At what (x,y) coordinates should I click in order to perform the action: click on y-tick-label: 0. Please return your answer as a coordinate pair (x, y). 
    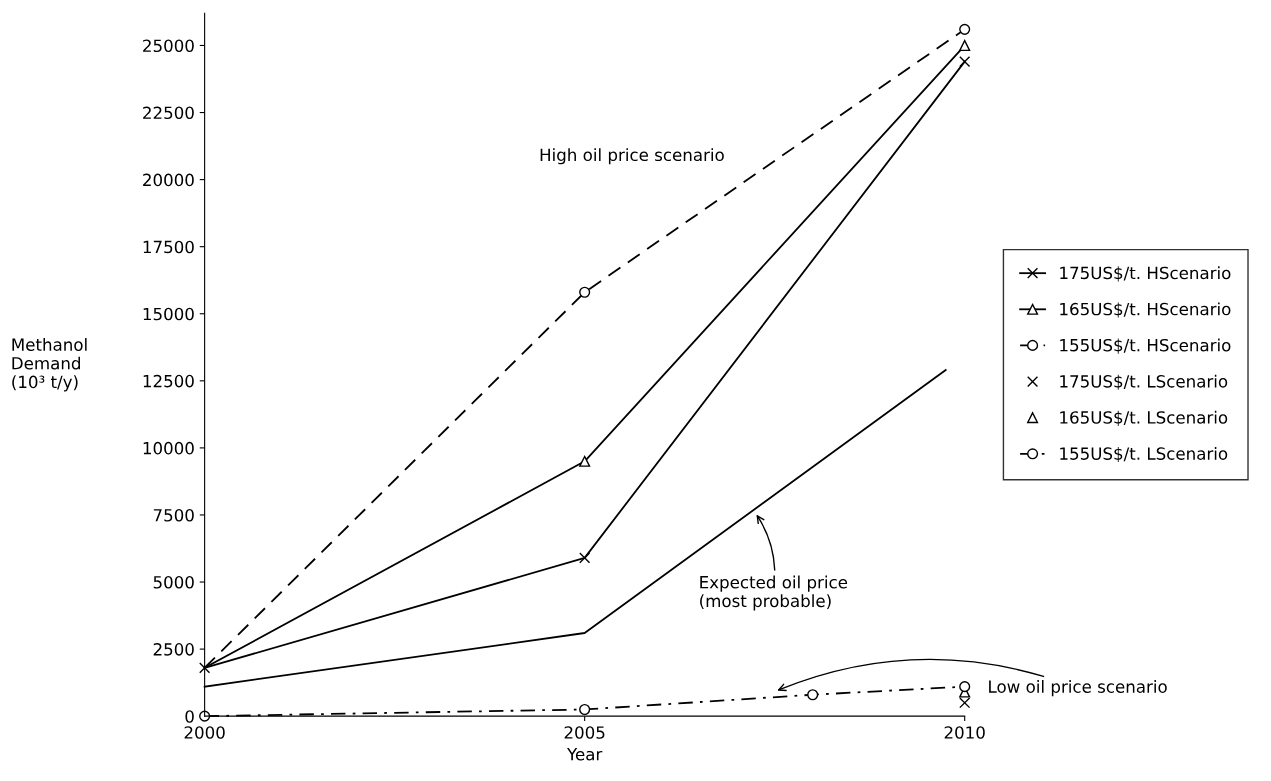
    Looking at the image, I should click on (189, 716).